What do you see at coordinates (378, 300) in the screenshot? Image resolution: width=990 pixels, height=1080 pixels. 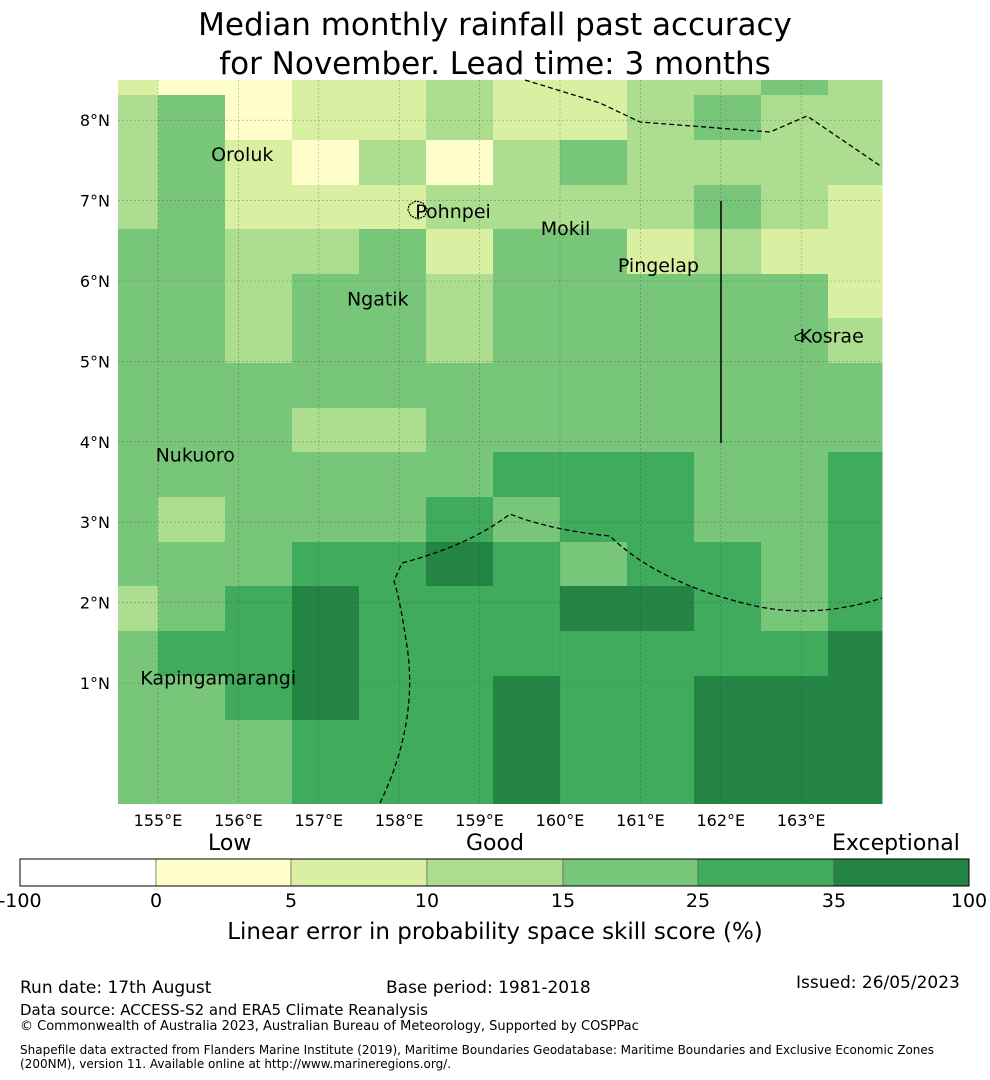 I see `place-label-ngatik: Ngatik` at bounding box center [378, 300].